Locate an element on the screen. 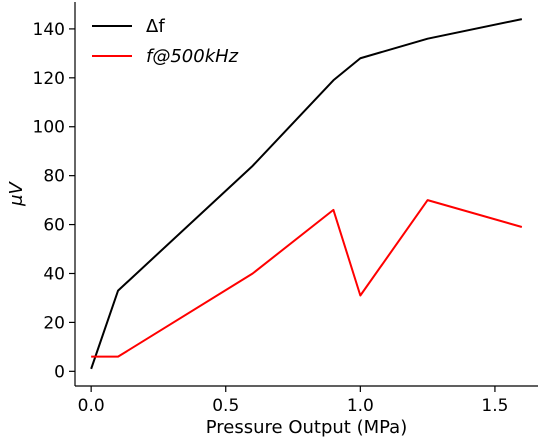  y-tick-label: 60 is located at coordinates (54, 226).